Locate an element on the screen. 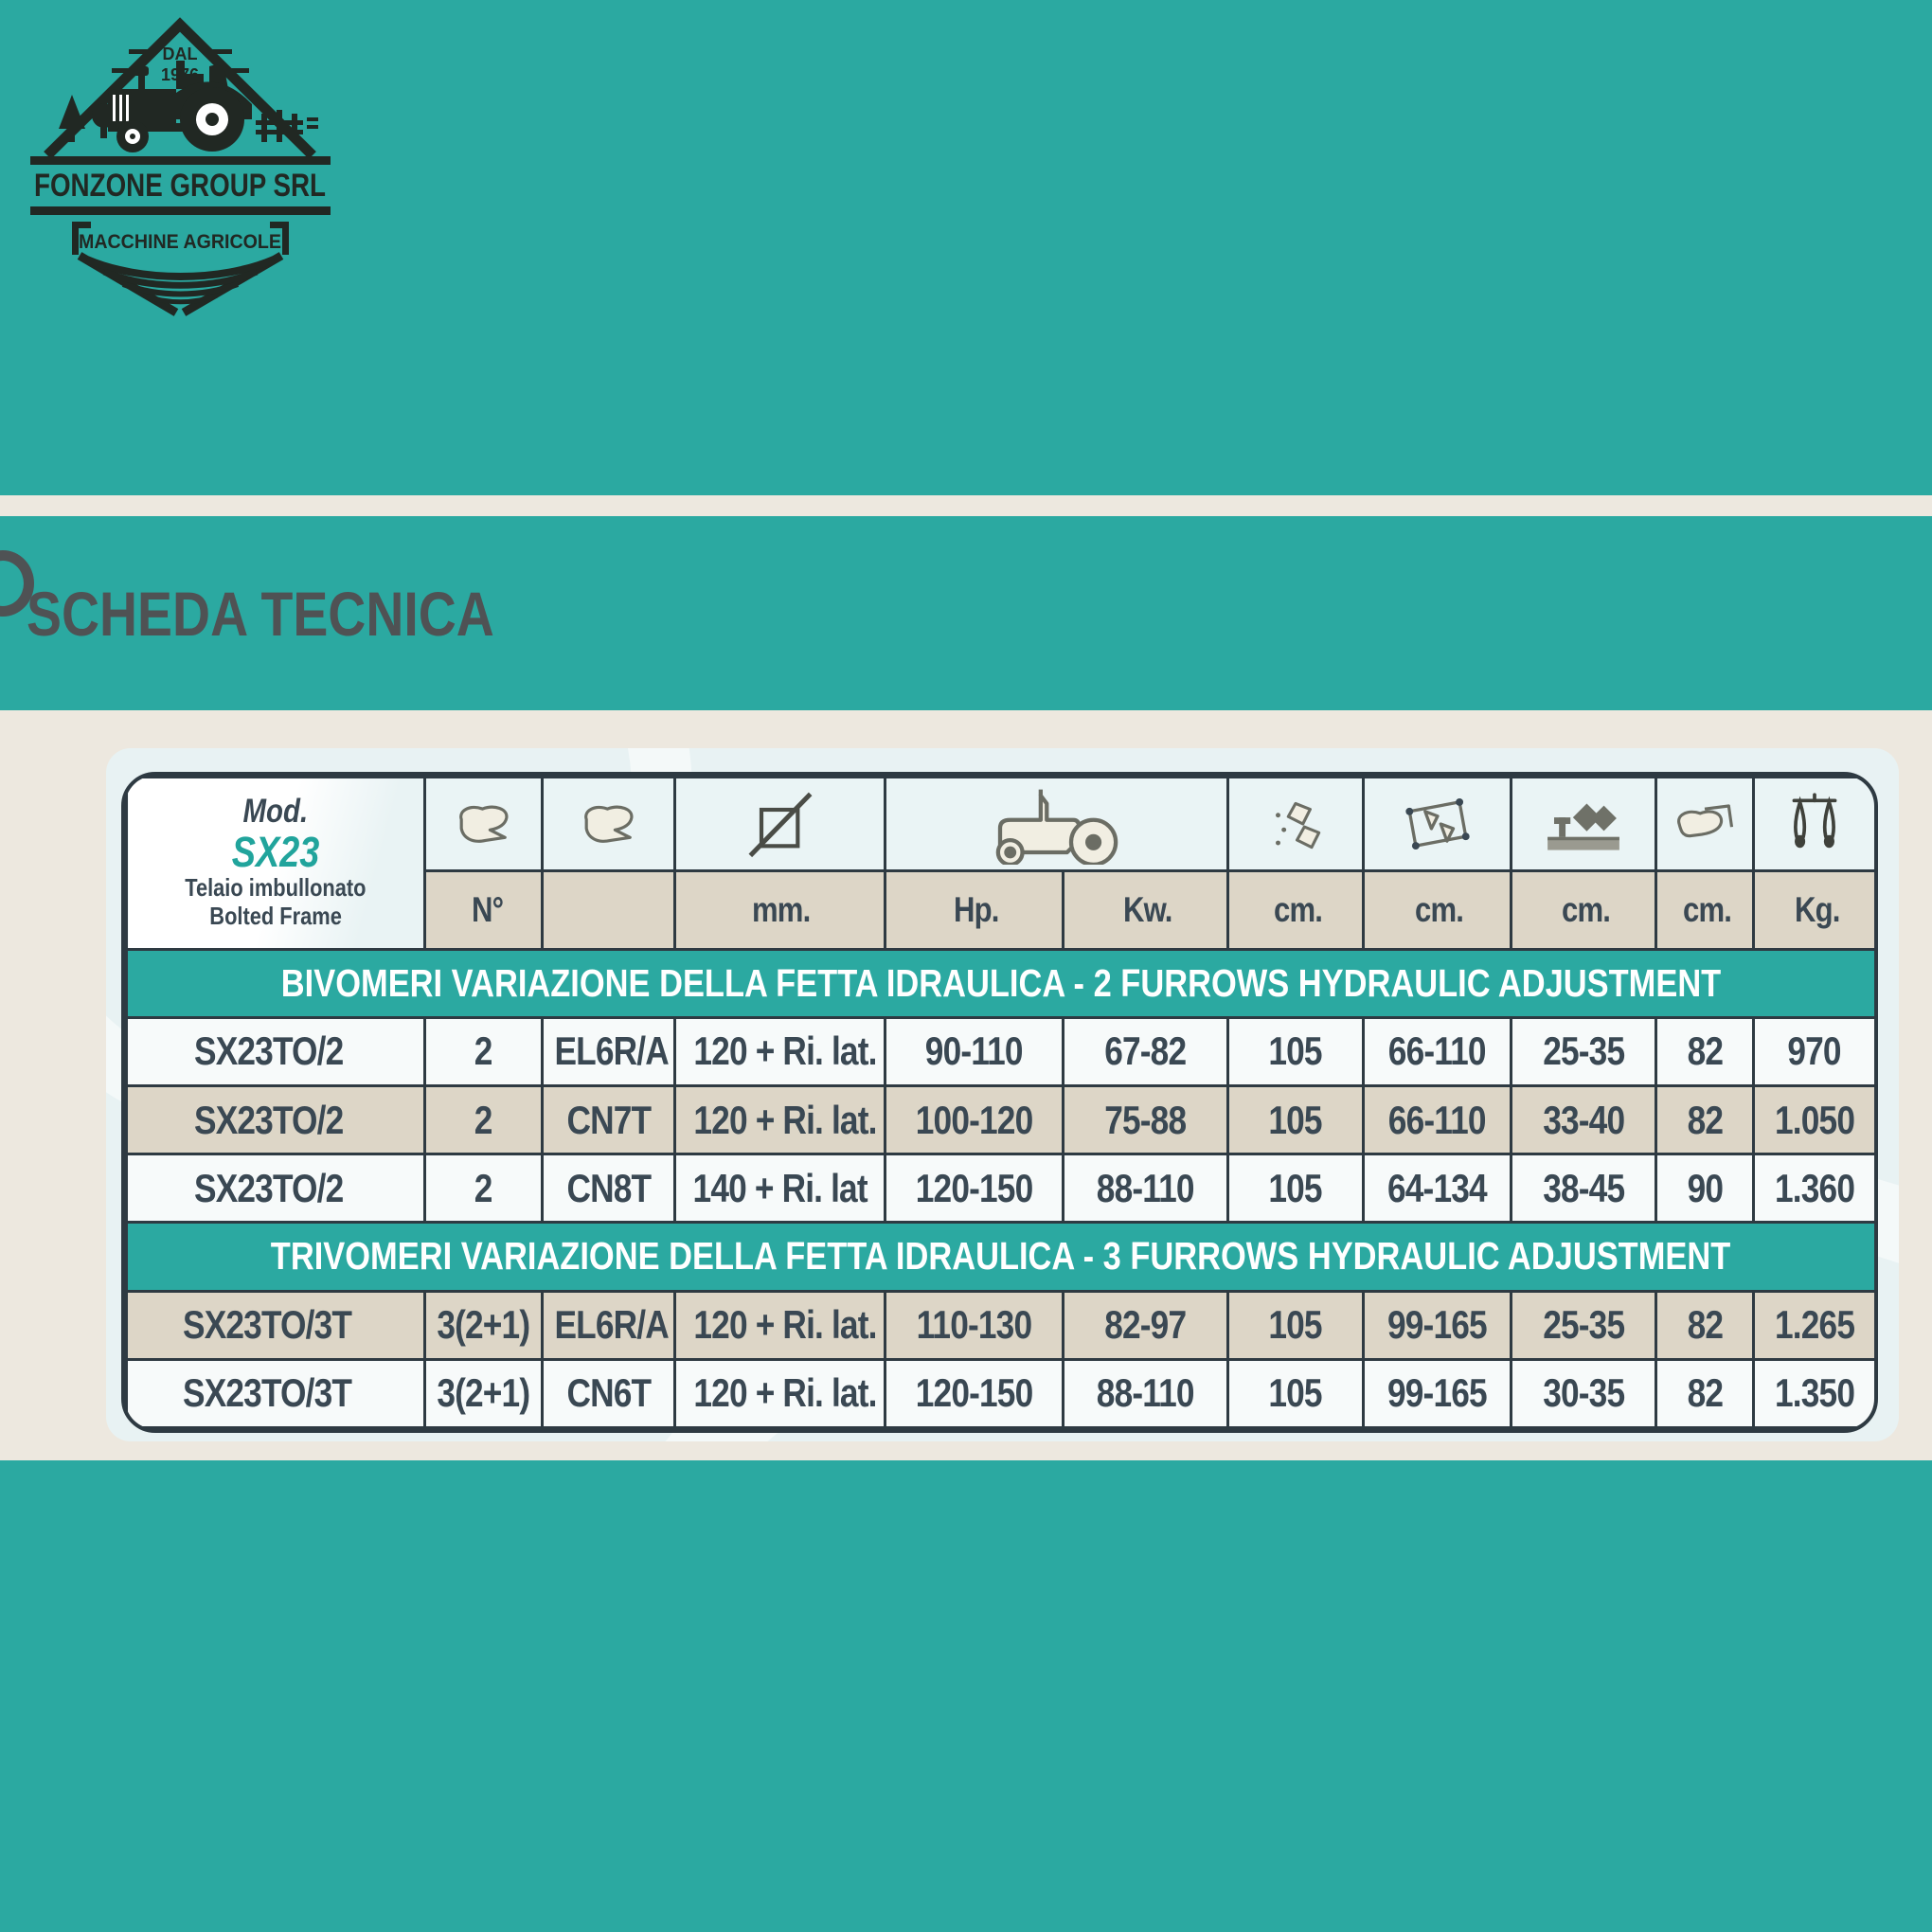 The image size is (1932, 1932). title-band: SCHEDA TECNICA is located at coordinates (966, 613).